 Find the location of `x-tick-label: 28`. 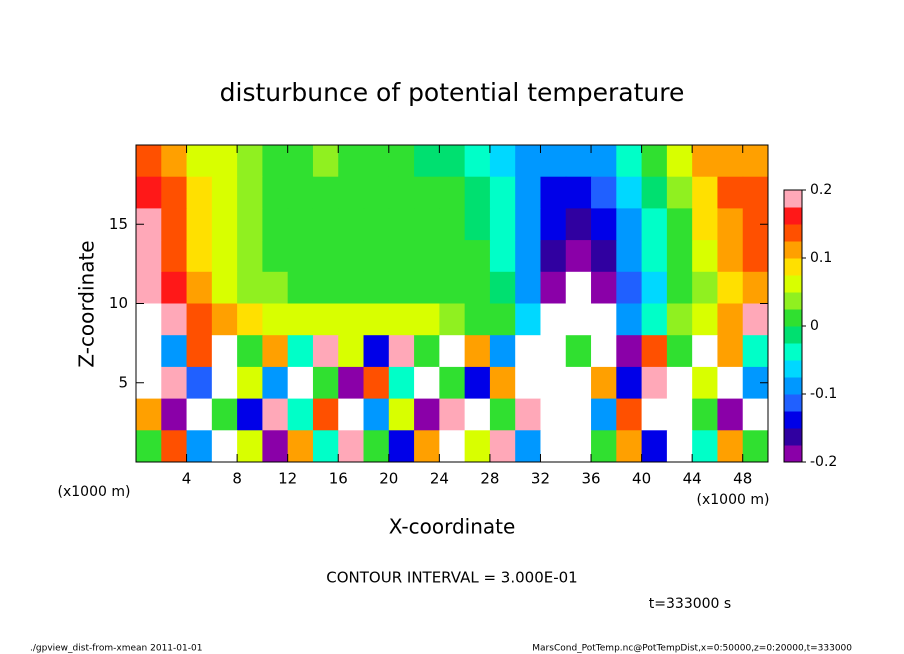

x-tick-label: 28 is located at coordinates (489, 479).